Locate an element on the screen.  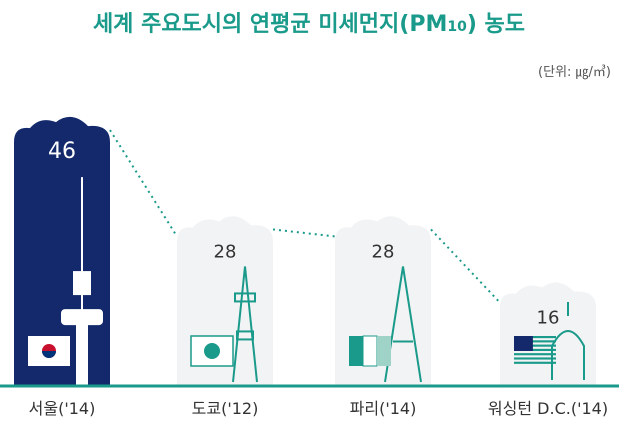
bar-2: 28 is located at coordinates (225, 301).